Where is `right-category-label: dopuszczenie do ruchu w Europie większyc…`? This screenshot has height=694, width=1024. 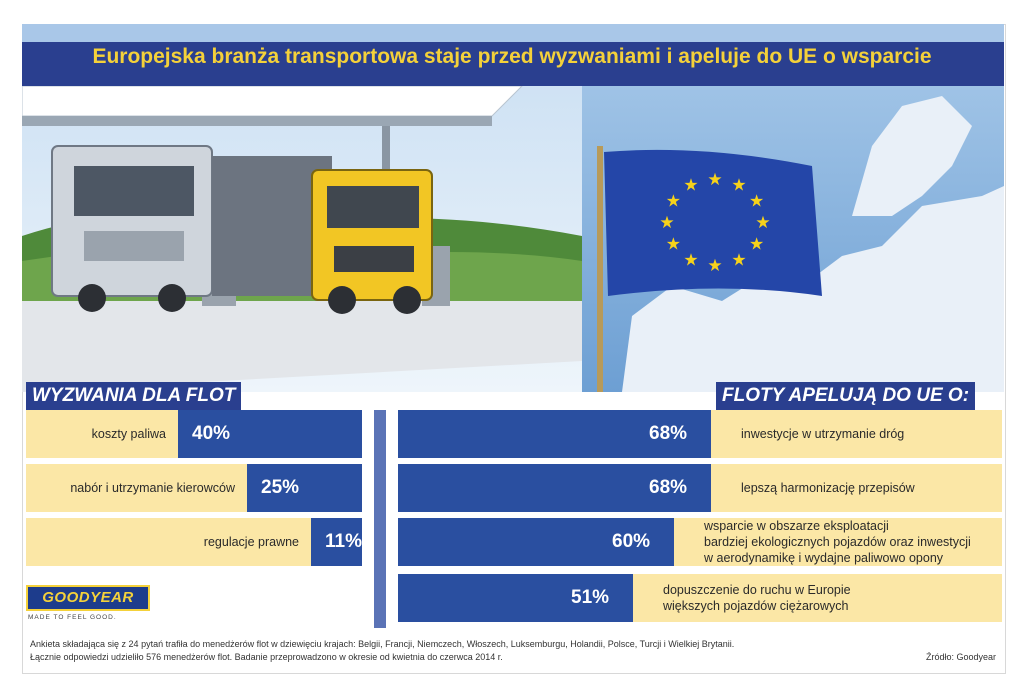
right-category-label: dopuszczenie do ruchu w Europie większyc… is located at coordinates (829, 598).